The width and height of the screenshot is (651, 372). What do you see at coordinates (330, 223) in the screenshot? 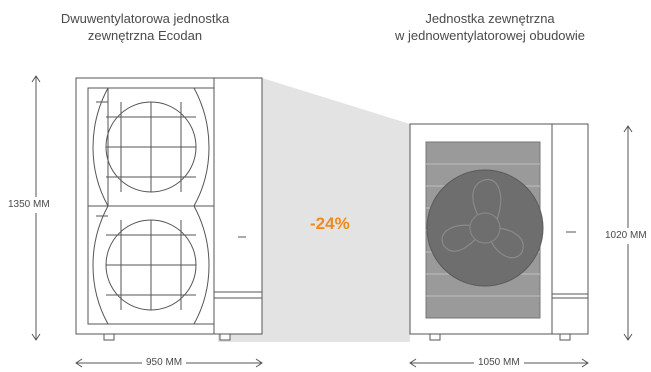
I see `size-reduction-label: -24%` at bounding box center [330, 223].